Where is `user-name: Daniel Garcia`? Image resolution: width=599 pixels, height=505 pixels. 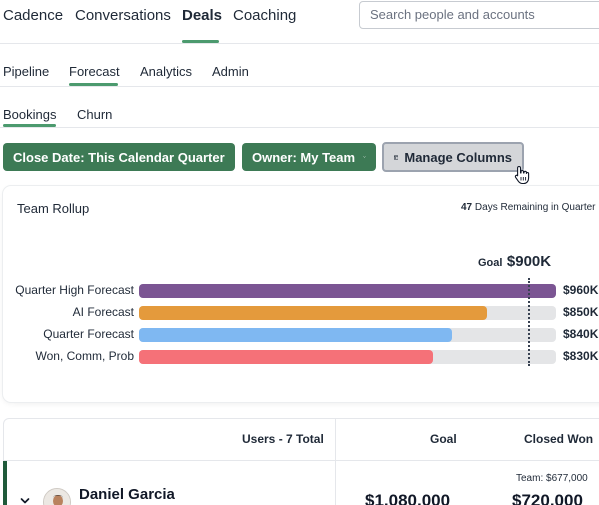
user-name: Daniel Garcia is located at coordinates (127, 494).